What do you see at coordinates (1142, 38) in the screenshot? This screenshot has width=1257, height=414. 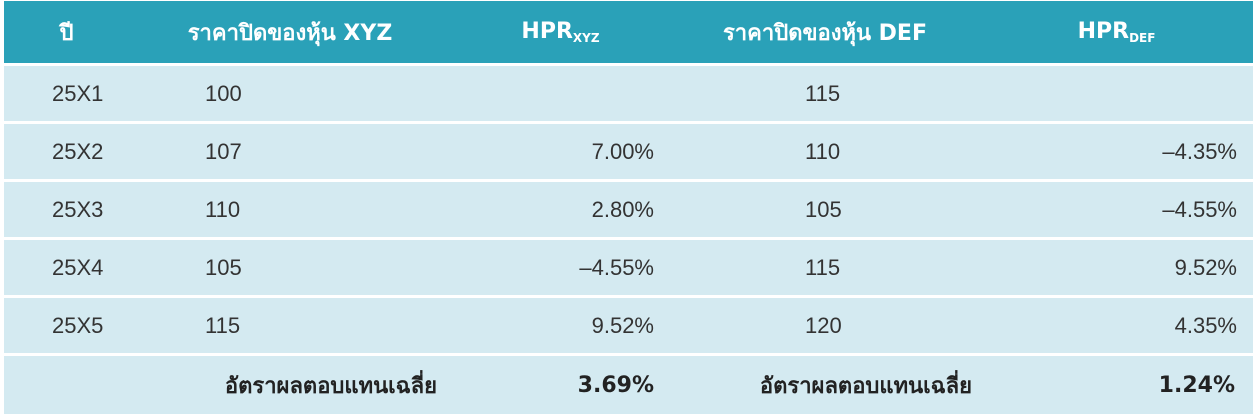 I see `header-hpr-def-sub: DEF` at bounding box center [1142, 38].